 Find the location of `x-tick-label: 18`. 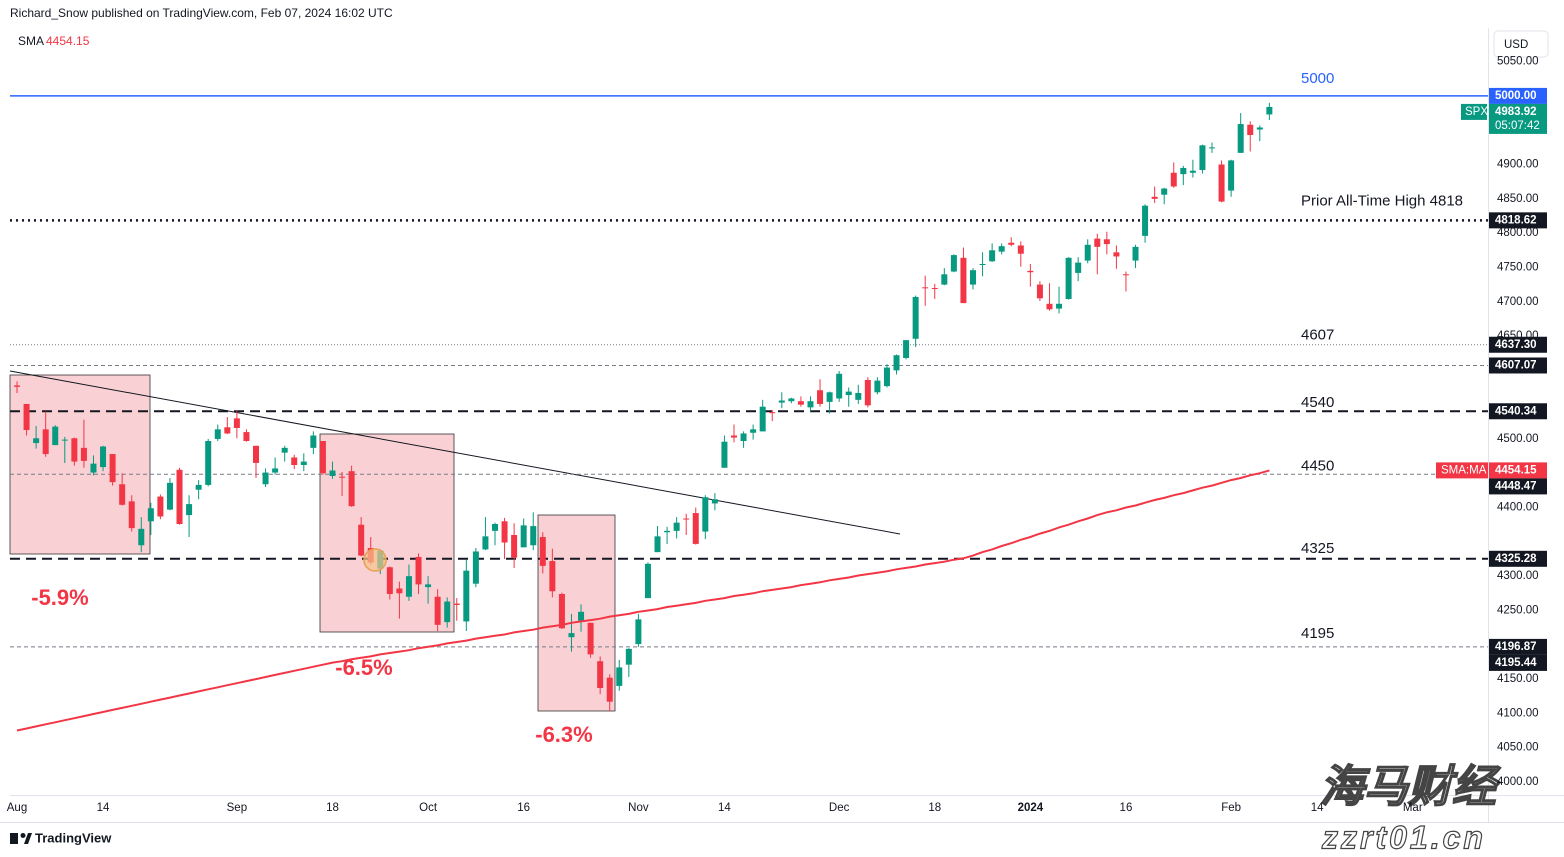

x-tick-label: 18 is located at coordinates (332, 808).